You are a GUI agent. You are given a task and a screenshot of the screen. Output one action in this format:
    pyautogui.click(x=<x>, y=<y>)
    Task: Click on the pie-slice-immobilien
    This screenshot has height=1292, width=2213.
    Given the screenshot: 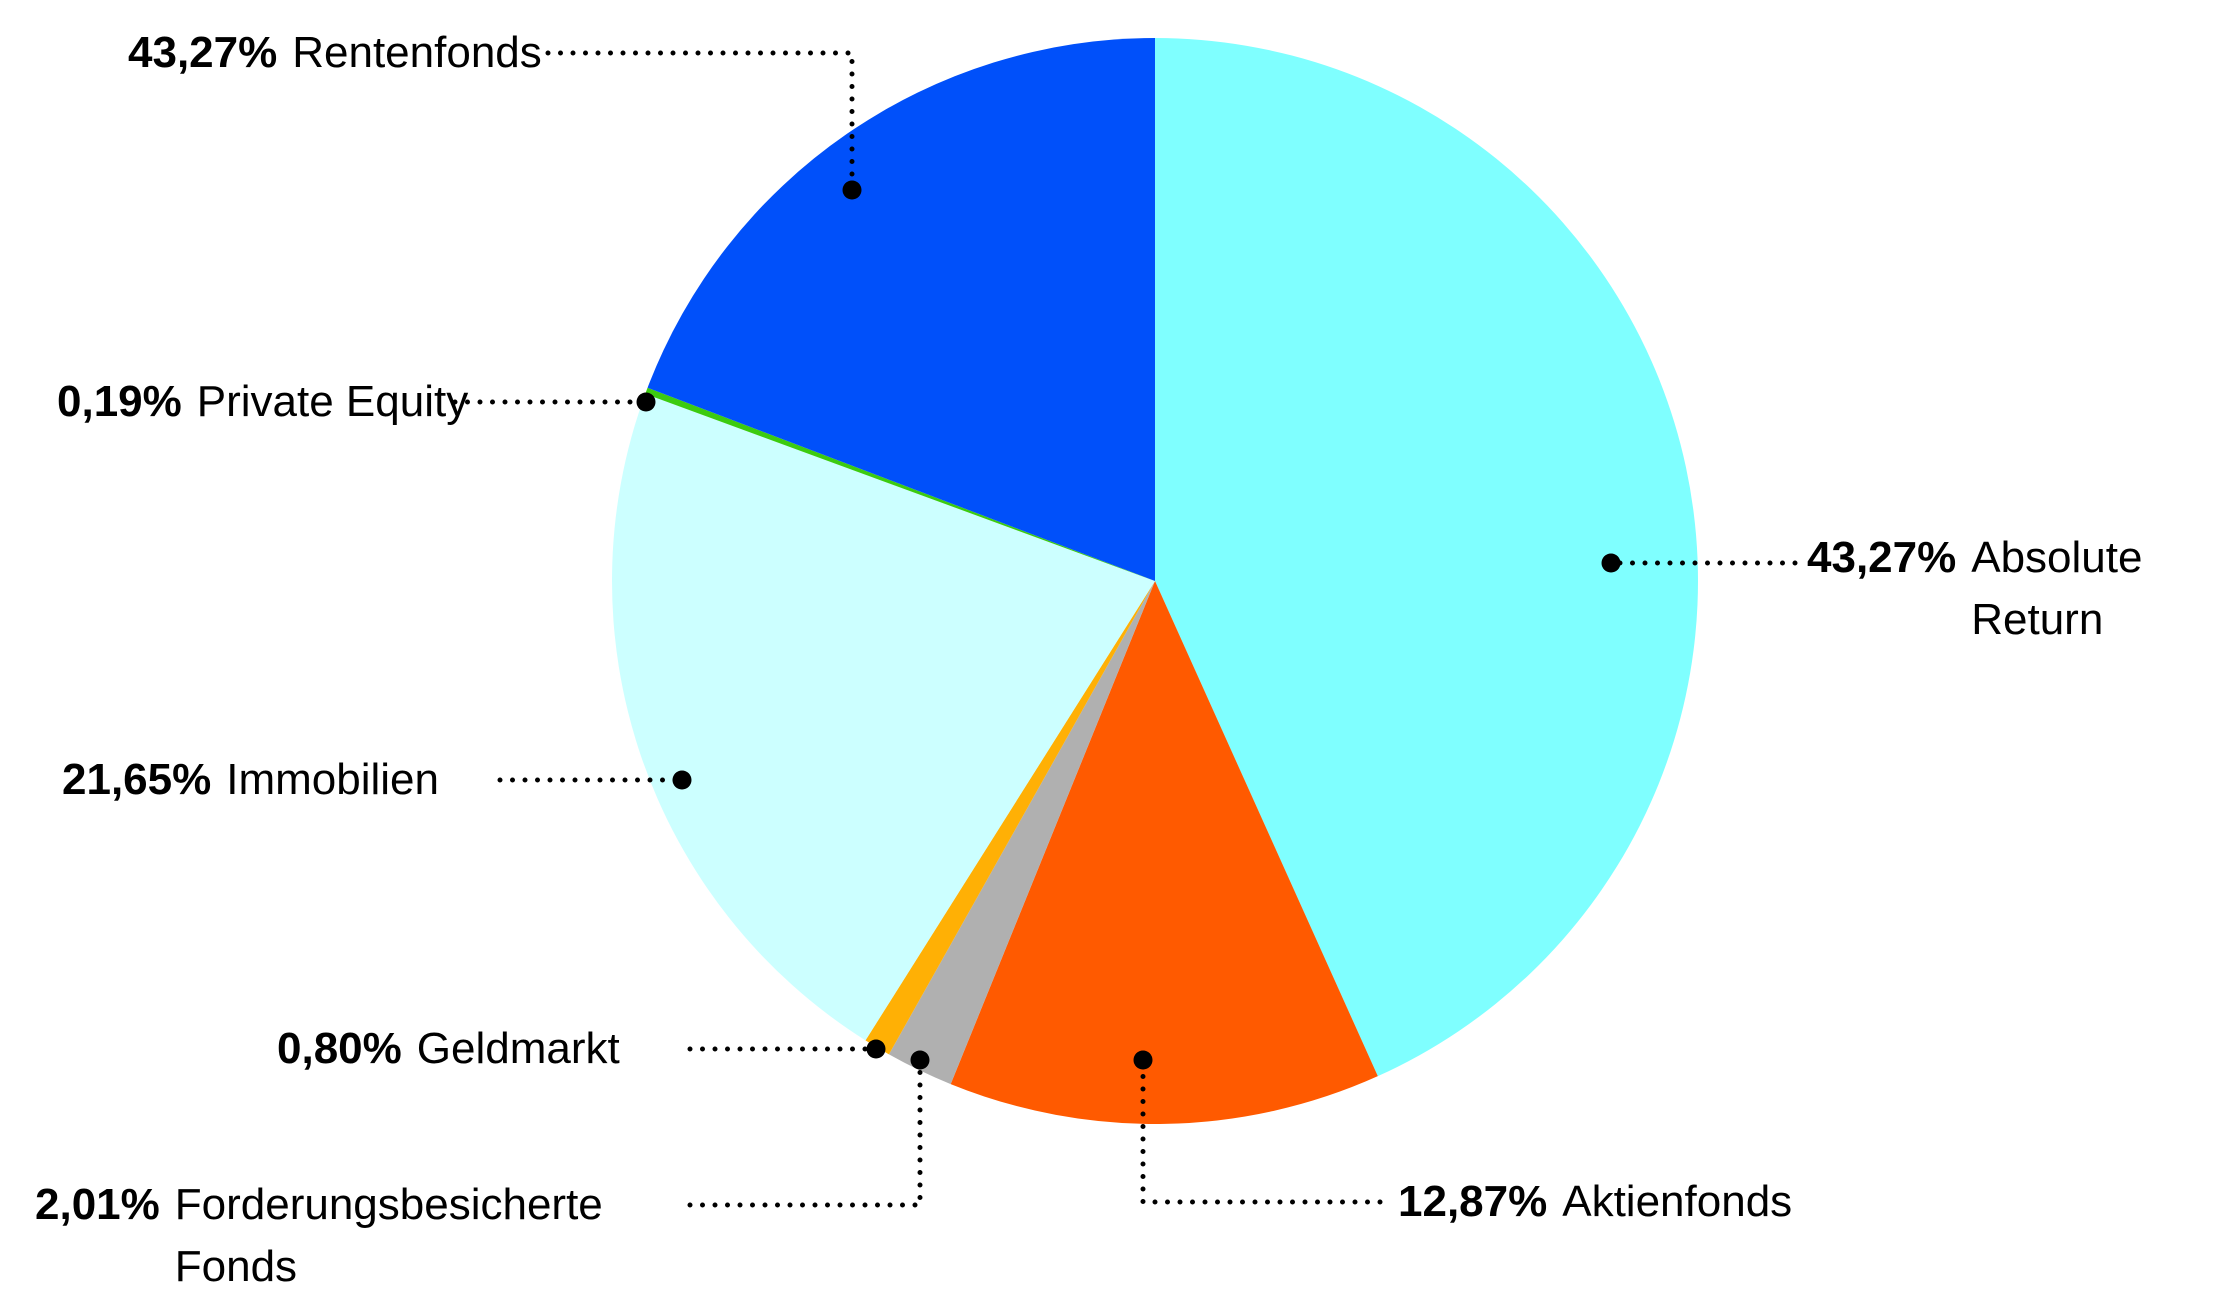 What is the action you would take?
    pyautogui.click(x=883, y=717)
    